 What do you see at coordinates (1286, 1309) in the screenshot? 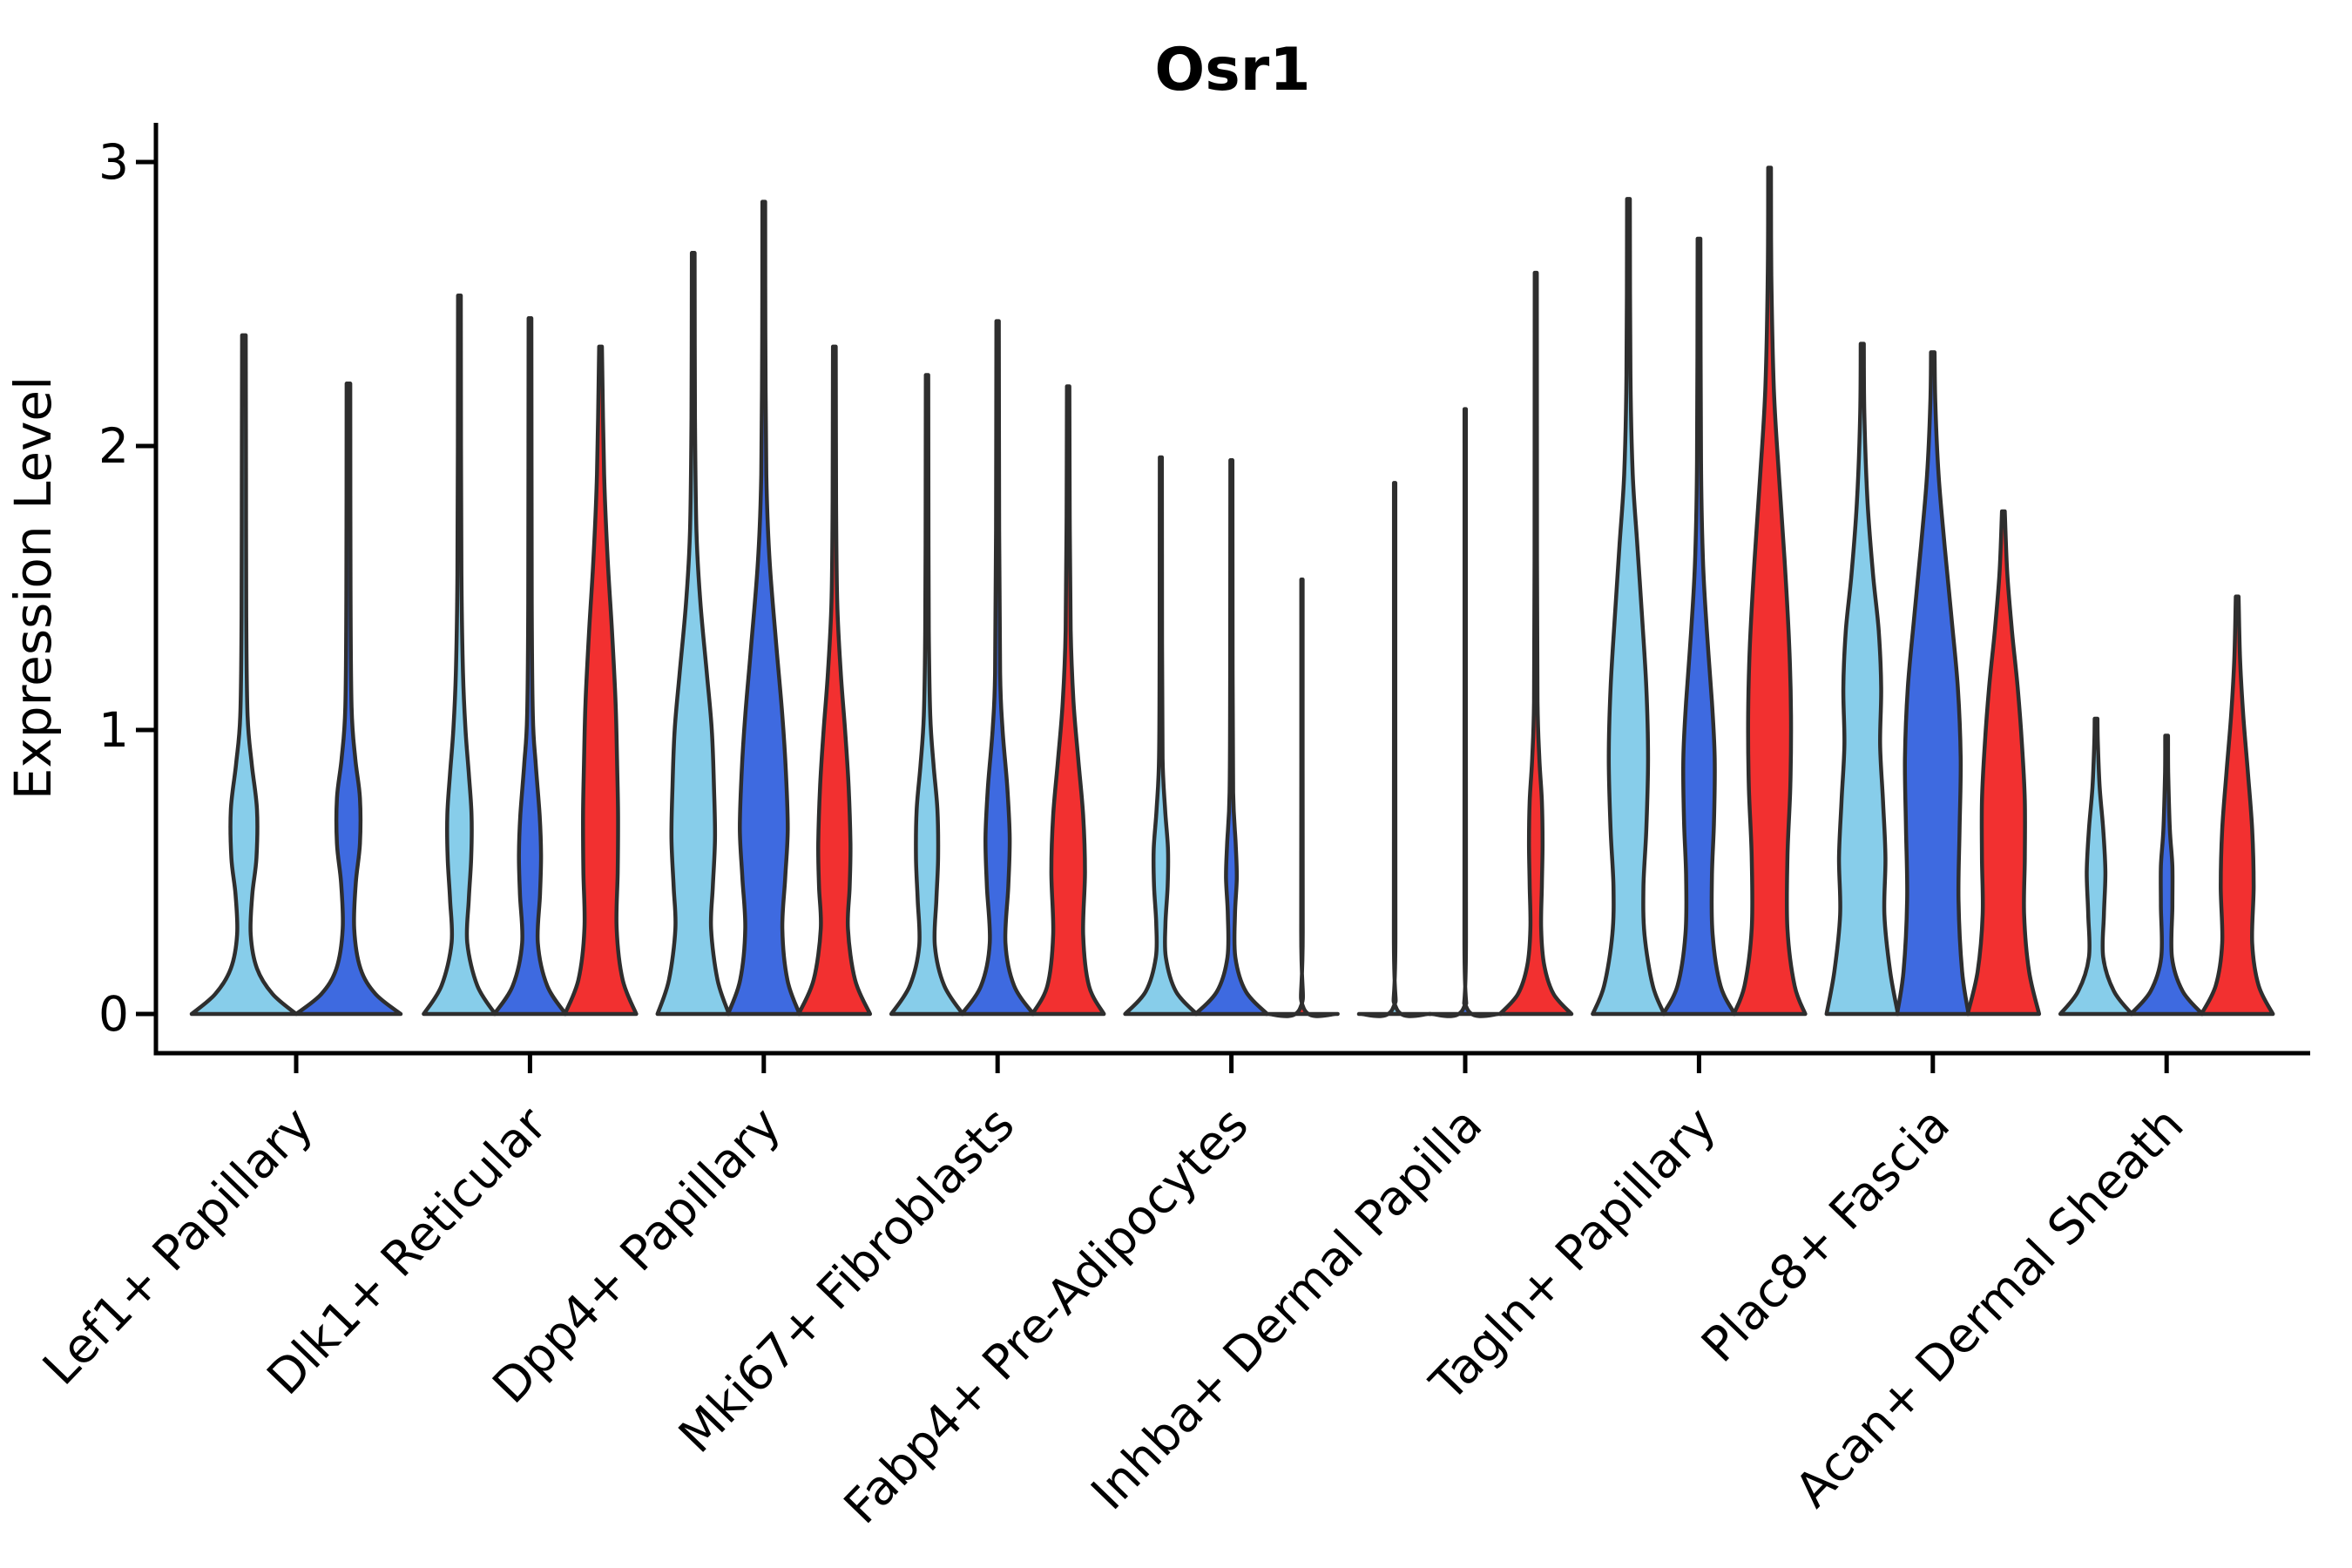
I see `x-tick-label: Inhba+ Dermal Papilla` at bounding box center [1286, 1309].